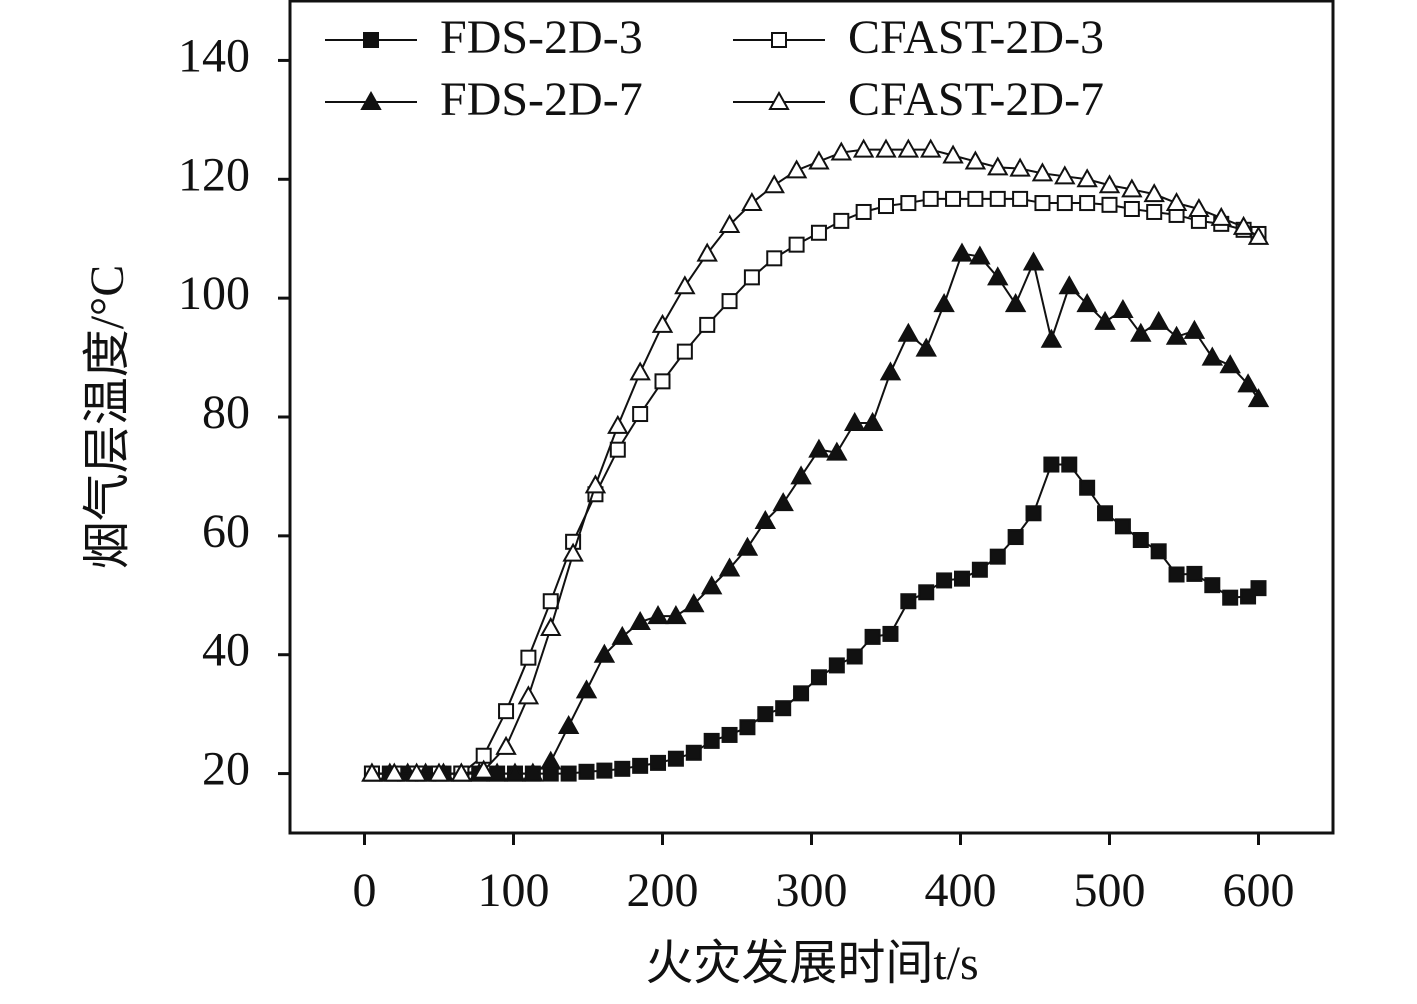  What do you see at coordinates (365, 890) in the screenshot?
I see `x-tick-label: 0` at bounding box center [365, 890].